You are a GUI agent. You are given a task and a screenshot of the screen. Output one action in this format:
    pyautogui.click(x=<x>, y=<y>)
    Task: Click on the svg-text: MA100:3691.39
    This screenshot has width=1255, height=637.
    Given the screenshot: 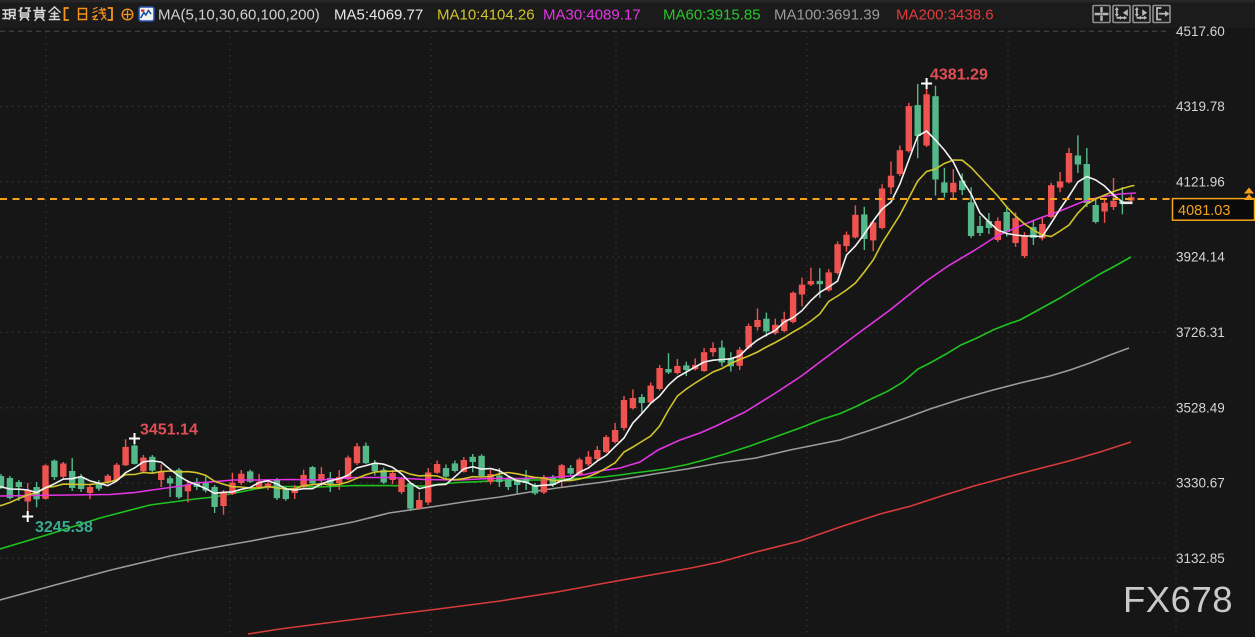 What is the action you would take?
    pyautogui.click(x=827, y=15)
    